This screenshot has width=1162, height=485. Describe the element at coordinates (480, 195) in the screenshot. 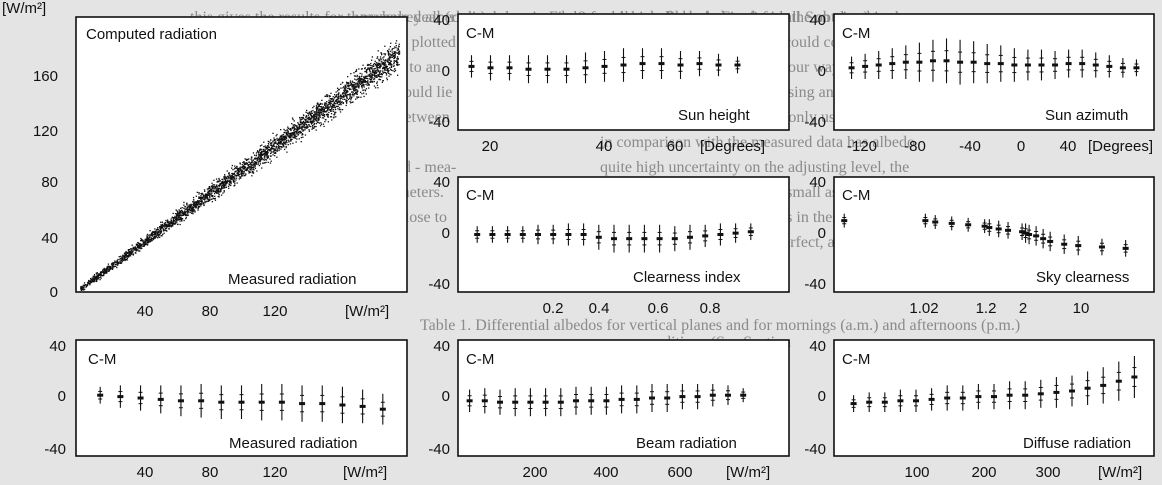

I see `clearness-index-ylabel: C-M` at that location.